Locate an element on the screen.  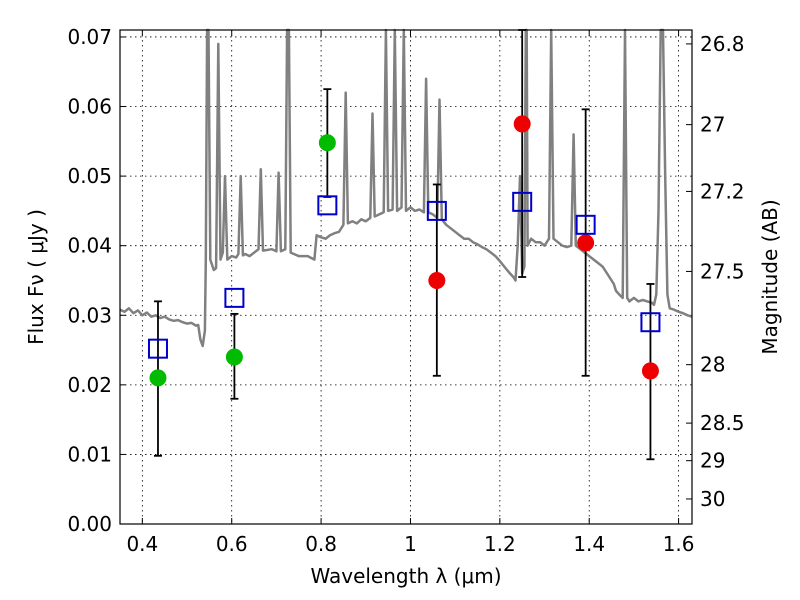
x-tick-label: 1.4 is located at coordinates (589, 544).